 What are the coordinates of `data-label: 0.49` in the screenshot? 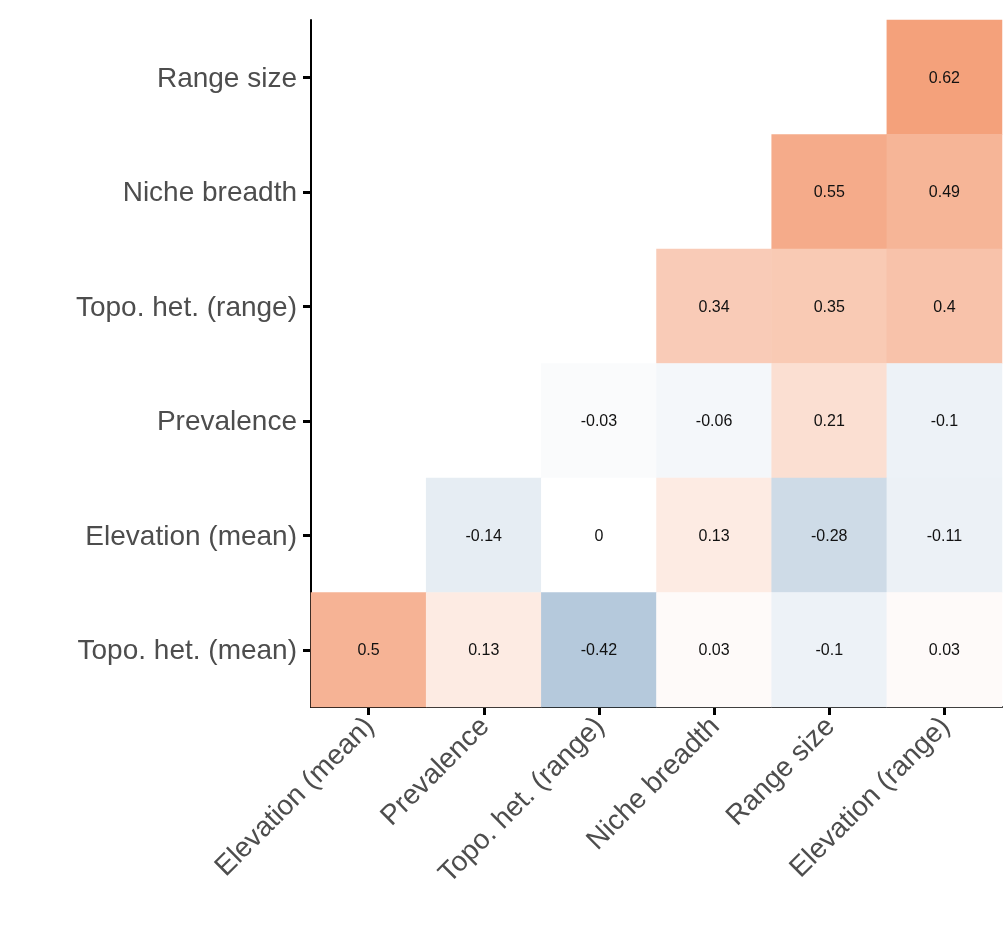 It's located at (944, 192).